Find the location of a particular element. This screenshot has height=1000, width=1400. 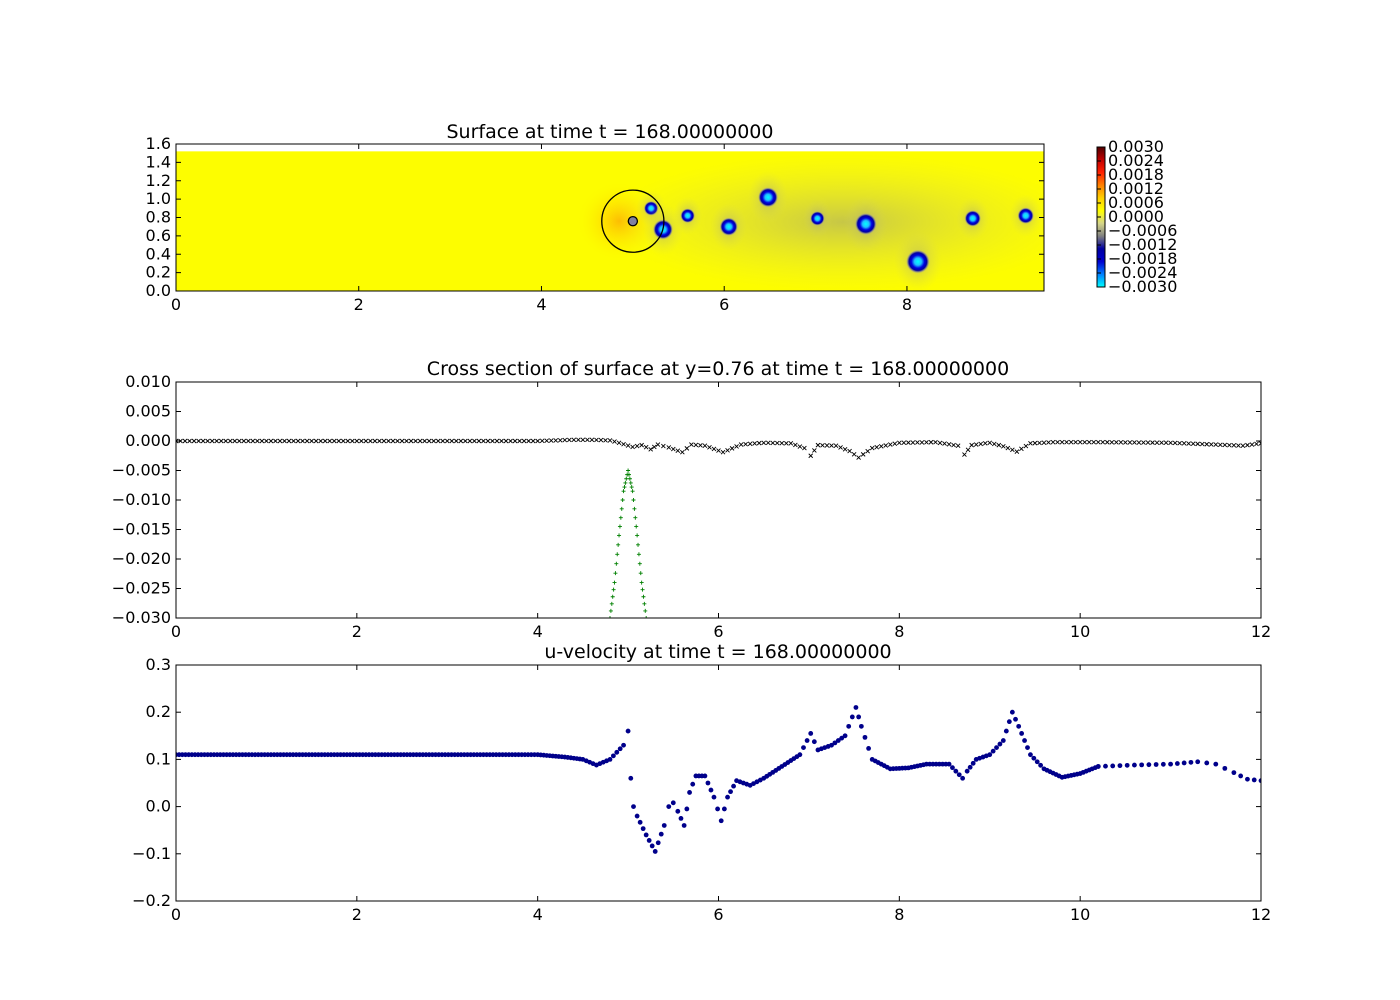

surface-ytick-label: 0.2 is located at coordinates (158, 272).